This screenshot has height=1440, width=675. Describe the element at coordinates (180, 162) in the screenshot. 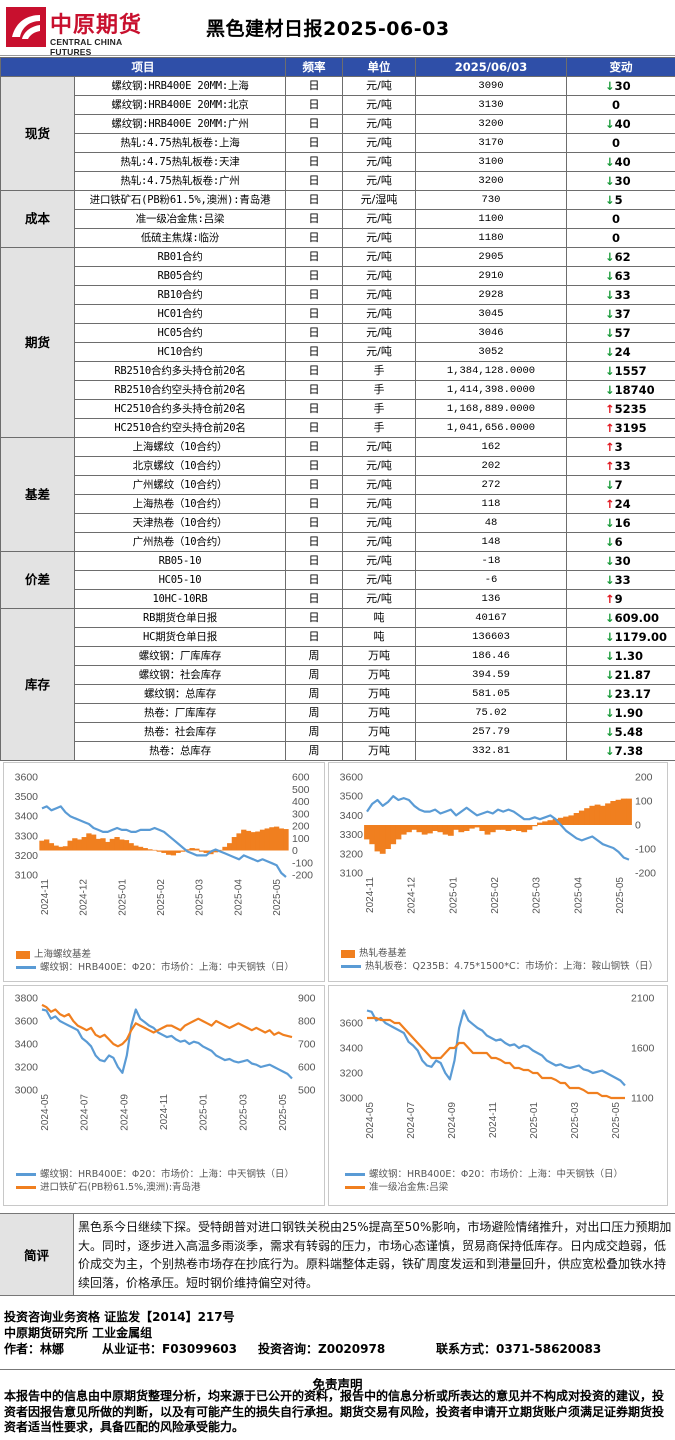

I see `cell-item: 热轧:4.75热轧板卷:天津` at that location.